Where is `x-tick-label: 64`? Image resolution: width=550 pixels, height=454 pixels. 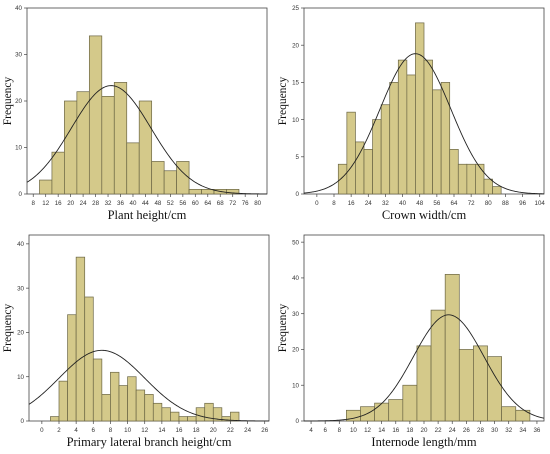
x-tick-label: 64 is located at coordinates (454, 203).